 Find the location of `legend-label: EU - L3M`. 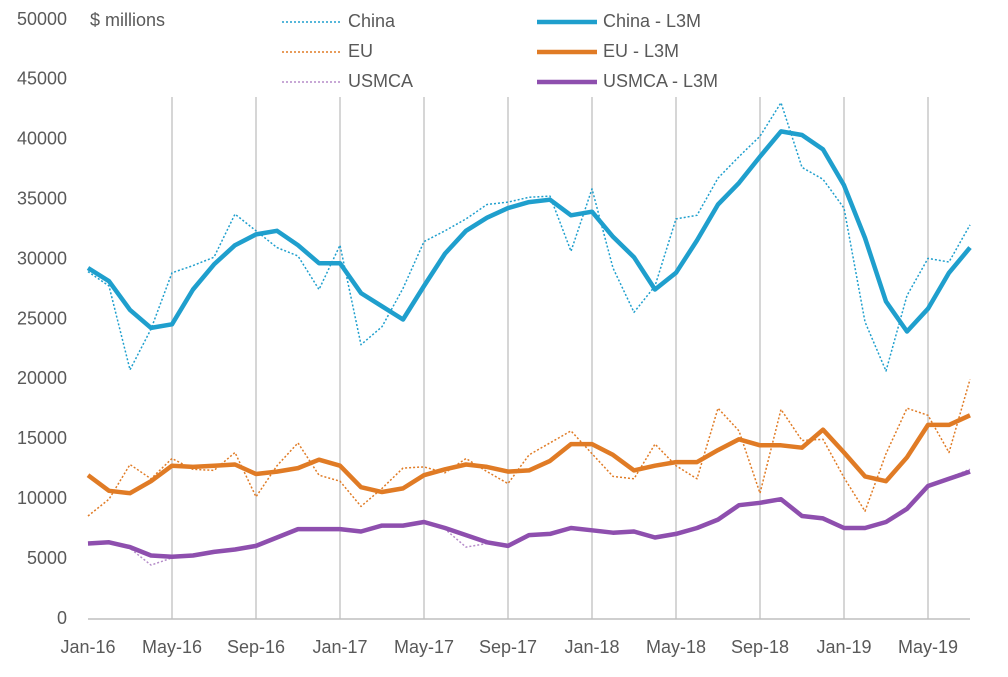

legend-label: EU - L3M is located at coordinates (641, 51).